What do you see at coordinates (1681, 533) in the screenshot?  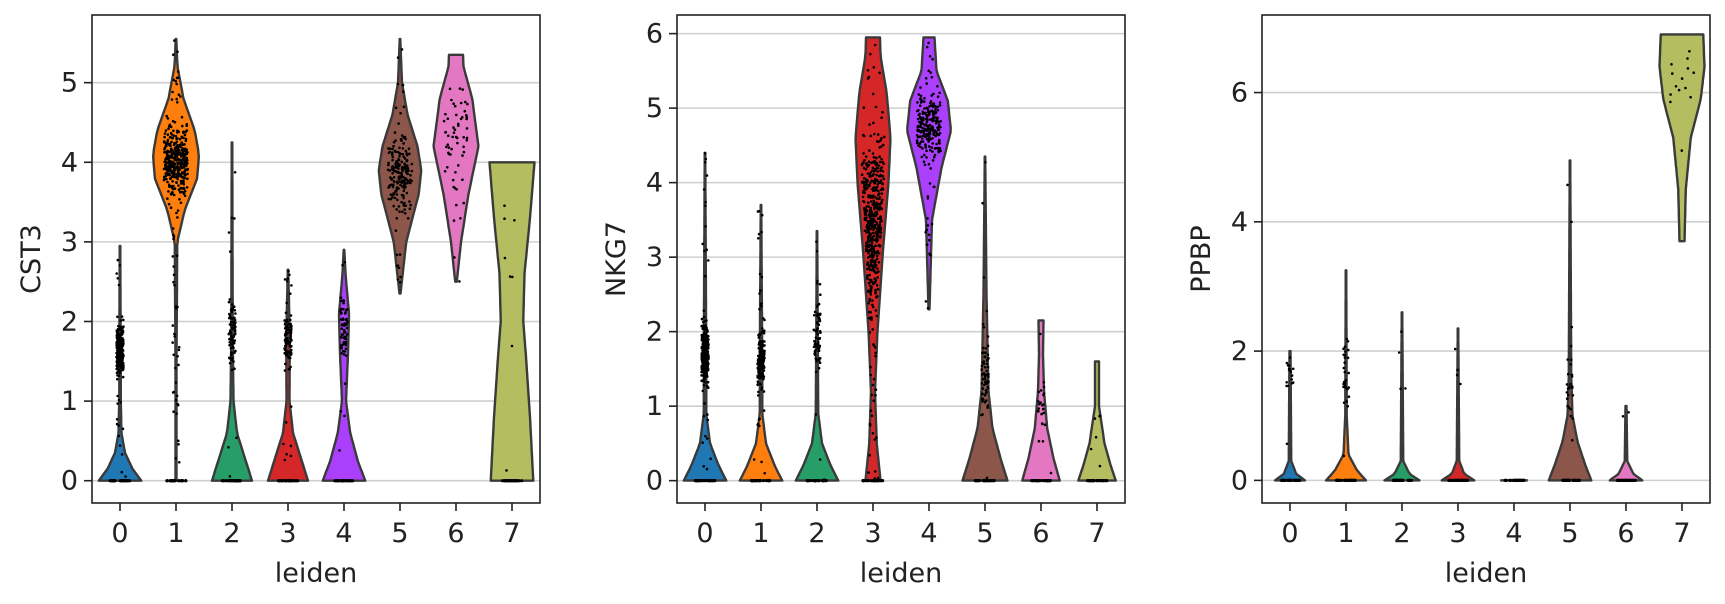 I see `x-tick-label: 7` at bounding box center [1681, 533].